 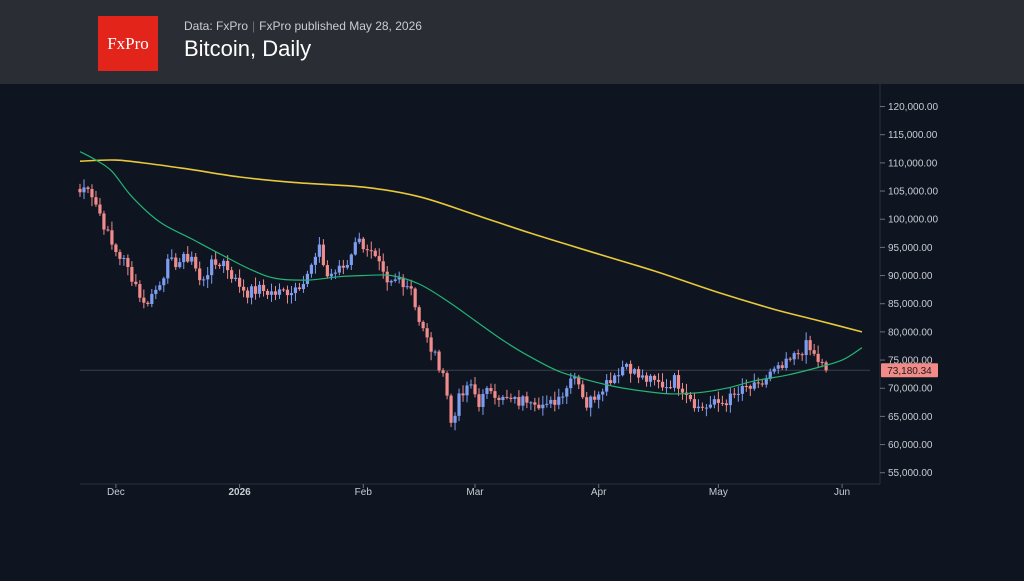 What do you see at coordinates (128, 43) in the screenshot?
I see `fxpro-logo: FxPro` at bounding box center [128, 43].